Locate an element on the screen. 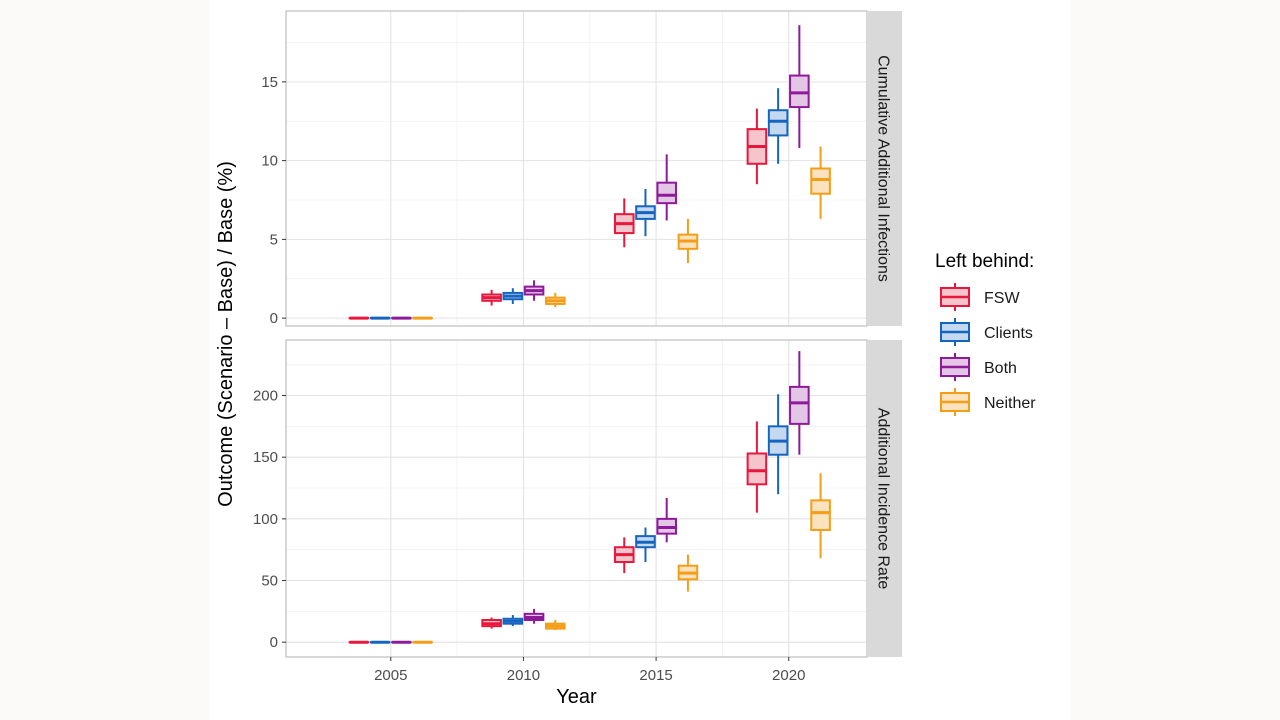 The image size is (1280, 720). legend-title: Left behind: is located at coordinates (984, 261).